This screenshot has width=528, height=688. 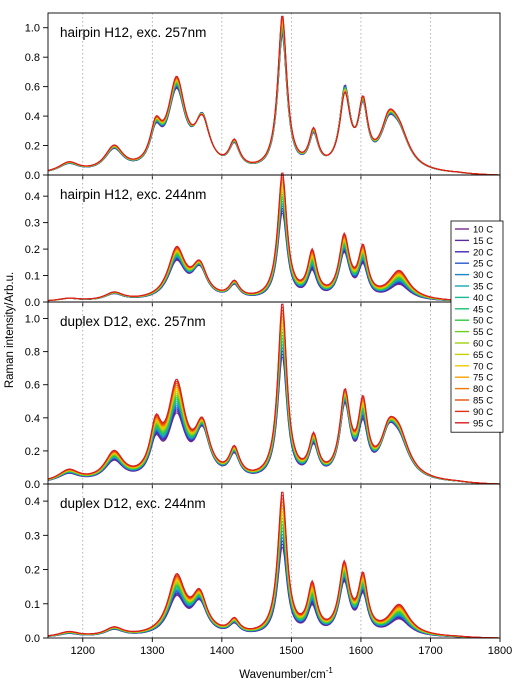 I want to click on series-line-55-C, so click(x=274, y=247).